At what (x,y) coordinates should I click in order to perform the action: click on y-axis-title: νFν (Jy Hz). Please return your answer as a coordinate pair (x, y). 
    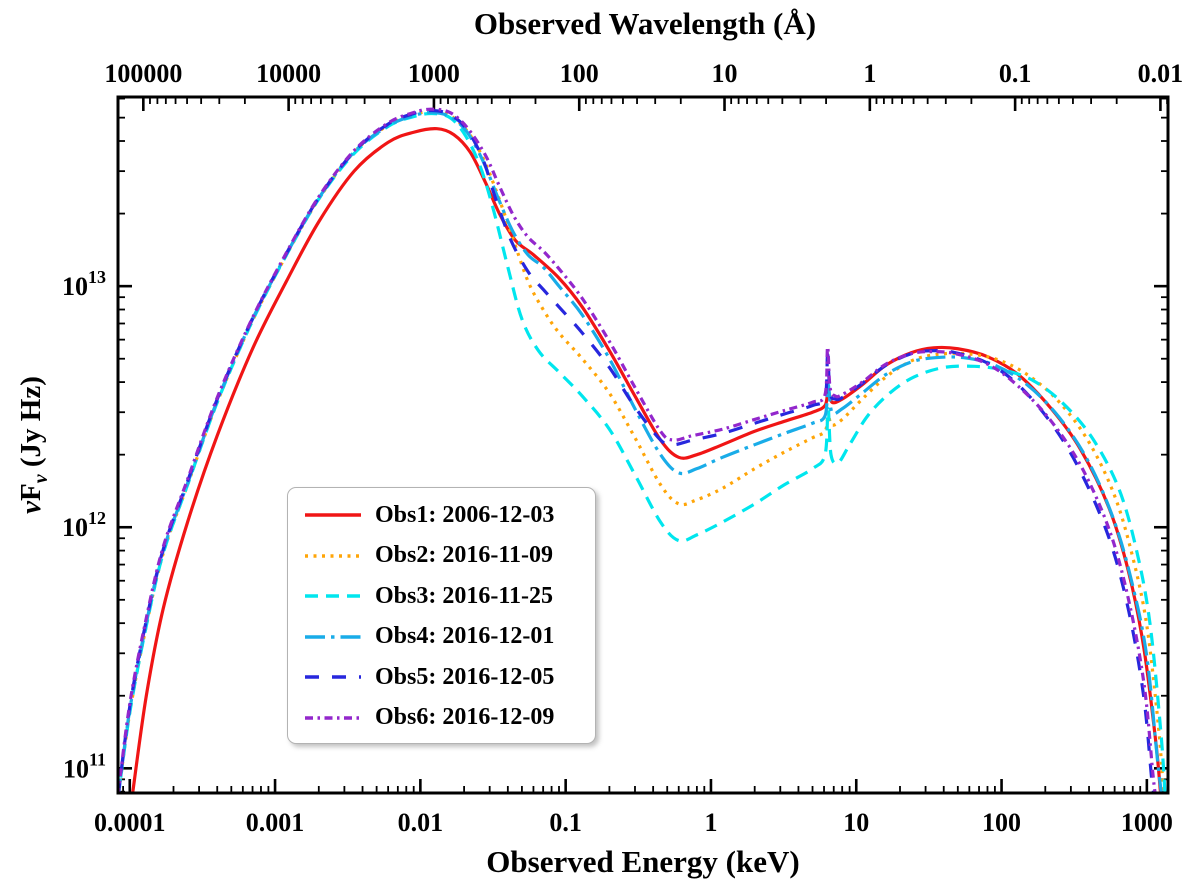
    Looking at the image, I should click on (33, 445).